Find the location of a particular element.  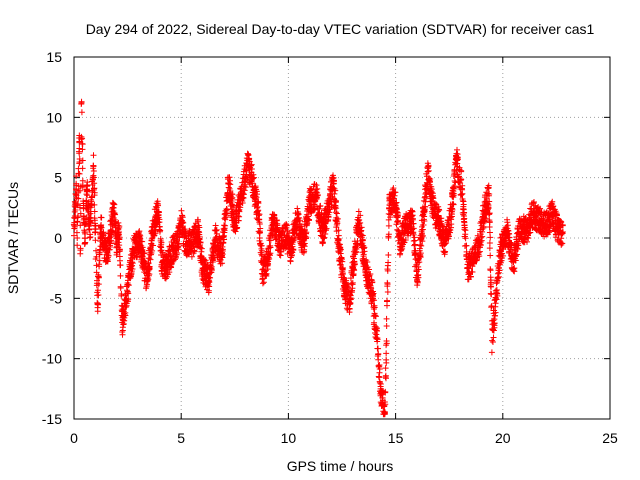

x-tick-label: 15 is located at coordinates (396, 438).